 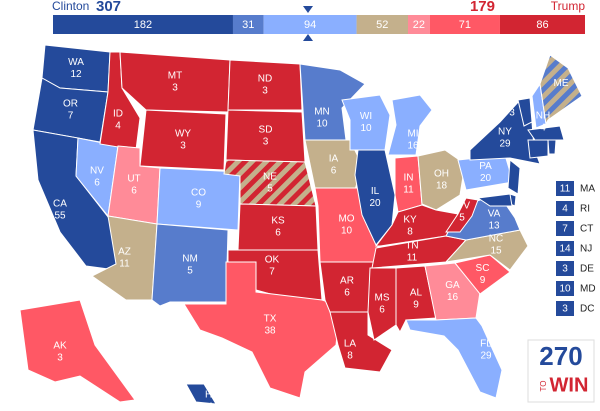 I want to click on state-abbr: AZ, so click(x=124, y=252).